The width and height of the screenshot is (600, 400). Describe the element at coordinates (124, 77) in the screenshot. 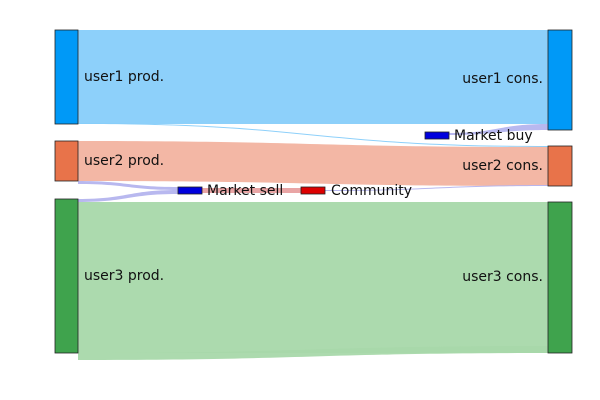

I see `node-label-user1-prod: user1 prod.` at that location.